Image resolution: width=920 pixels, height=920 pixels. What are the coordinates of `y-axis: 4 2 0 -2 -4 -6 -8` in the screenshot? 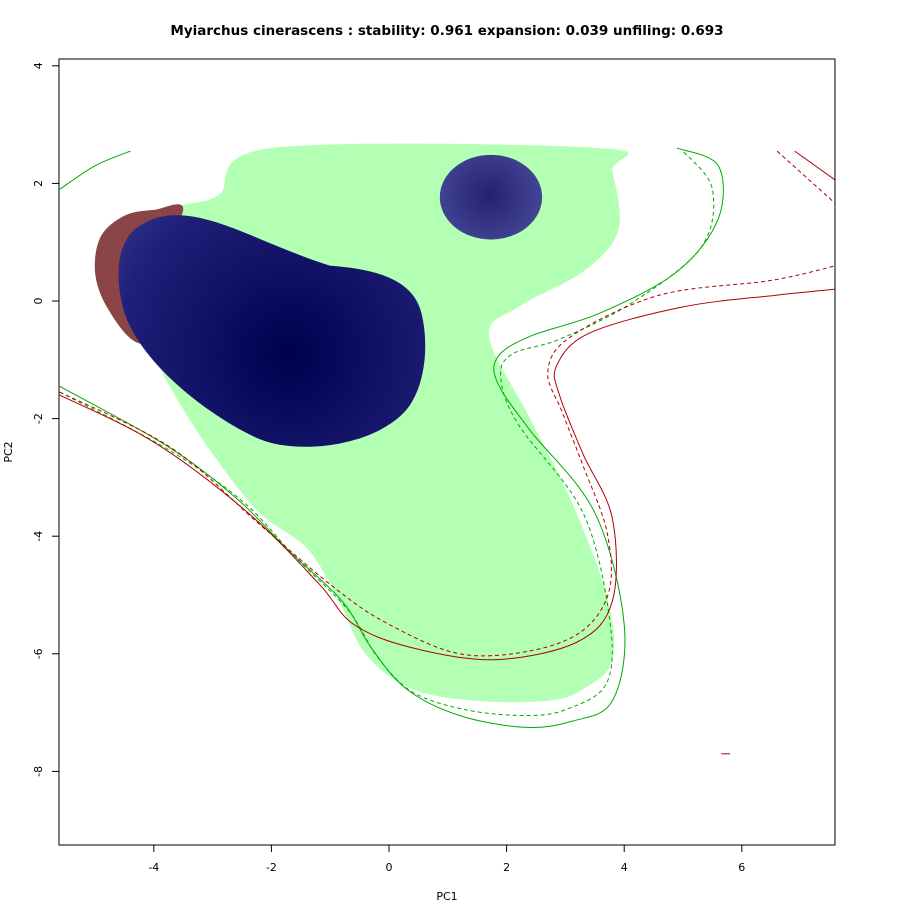 It's located at (46, 419).